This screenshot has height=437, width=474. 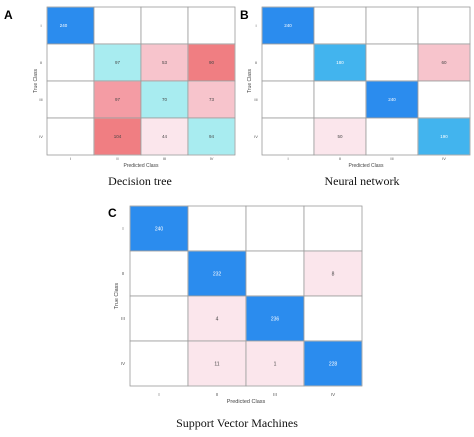 I want to click on cell-label: 53, so click(x=165, y=62).